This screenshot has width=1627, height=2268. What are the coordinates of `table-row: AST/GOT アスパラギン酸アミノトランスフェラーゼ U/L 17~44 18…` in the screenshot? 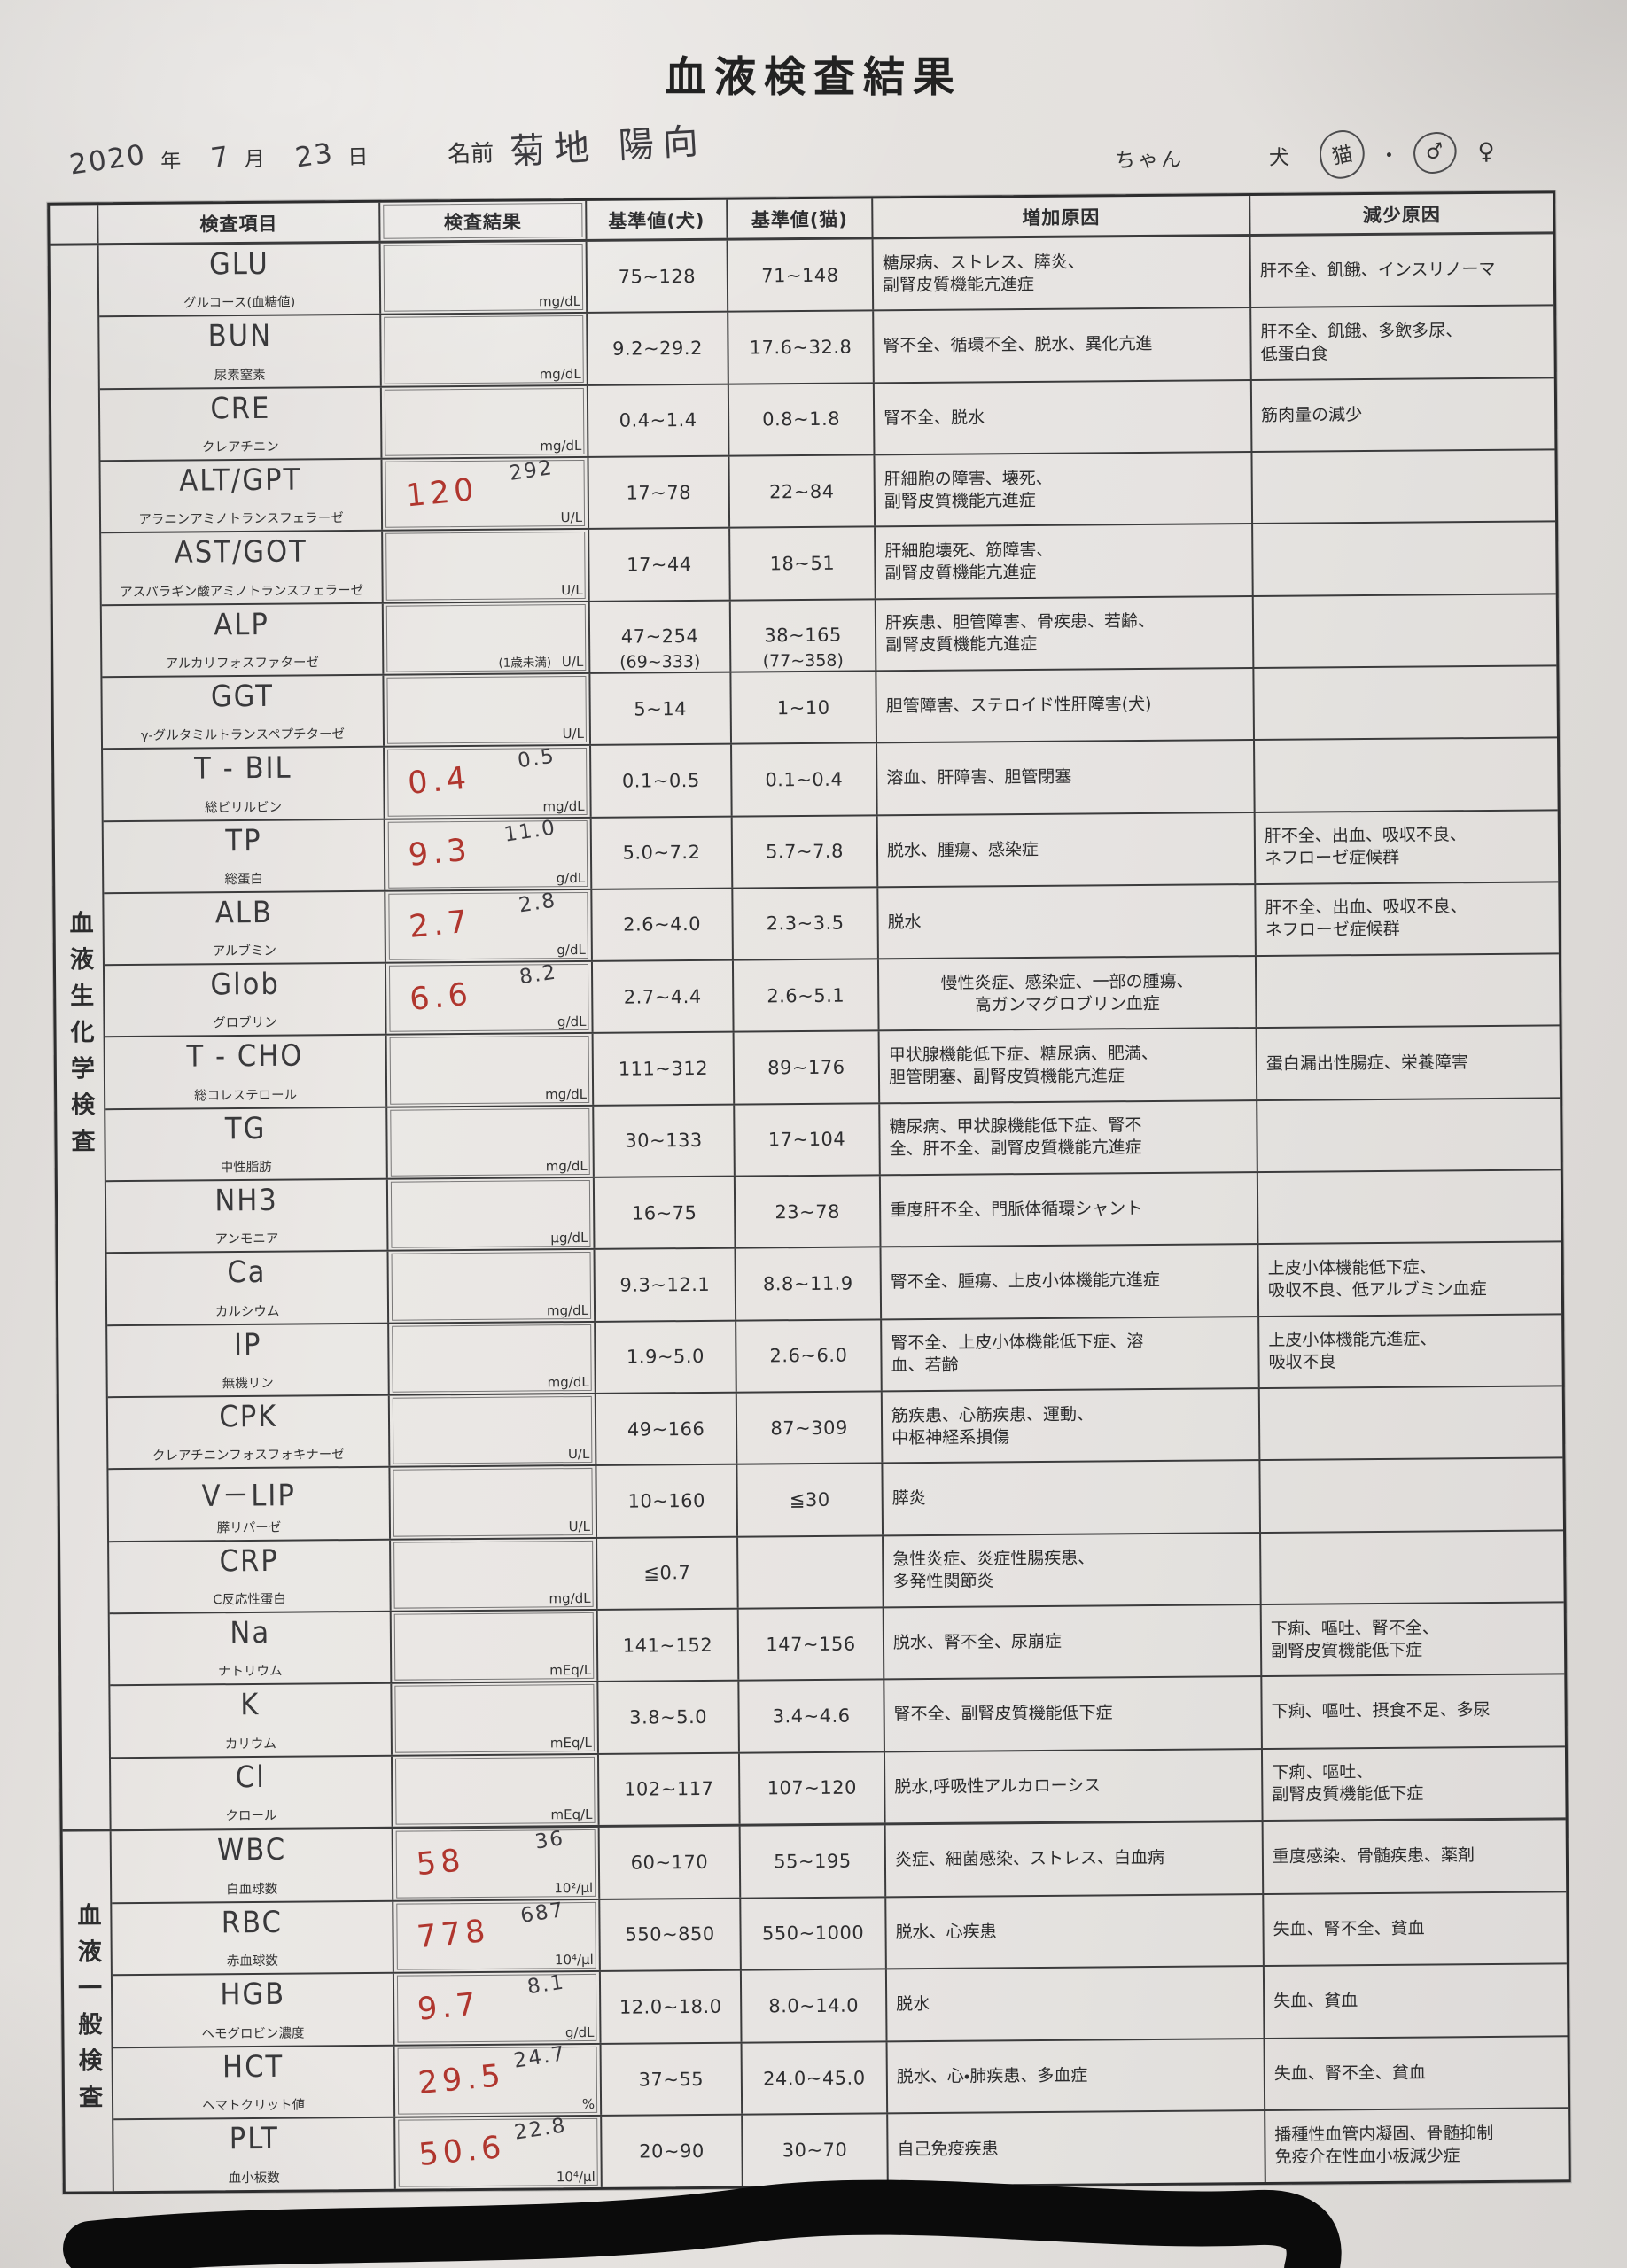 It's located at (828, 564).